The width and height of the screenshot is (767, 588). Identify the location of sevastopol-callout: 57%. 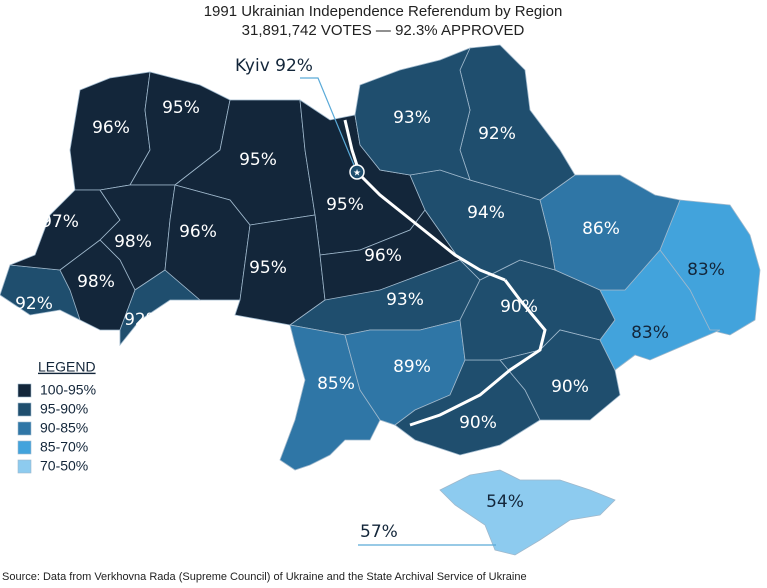
(379, 532).